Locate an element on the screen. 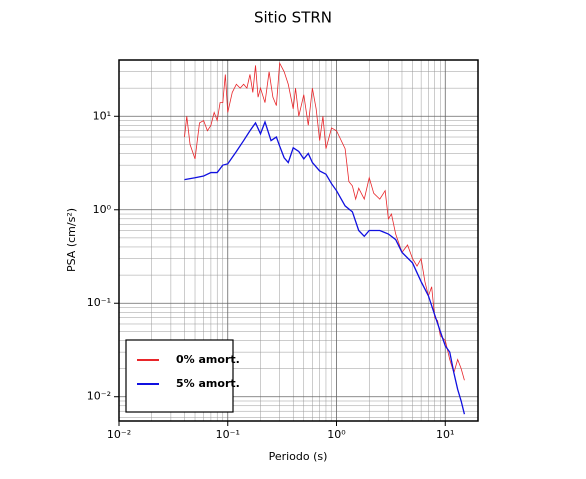 The height and width of the screenshot is (479, 586). y-axis-label: PSA (cm/s²) is located at coordinates (71, 240).